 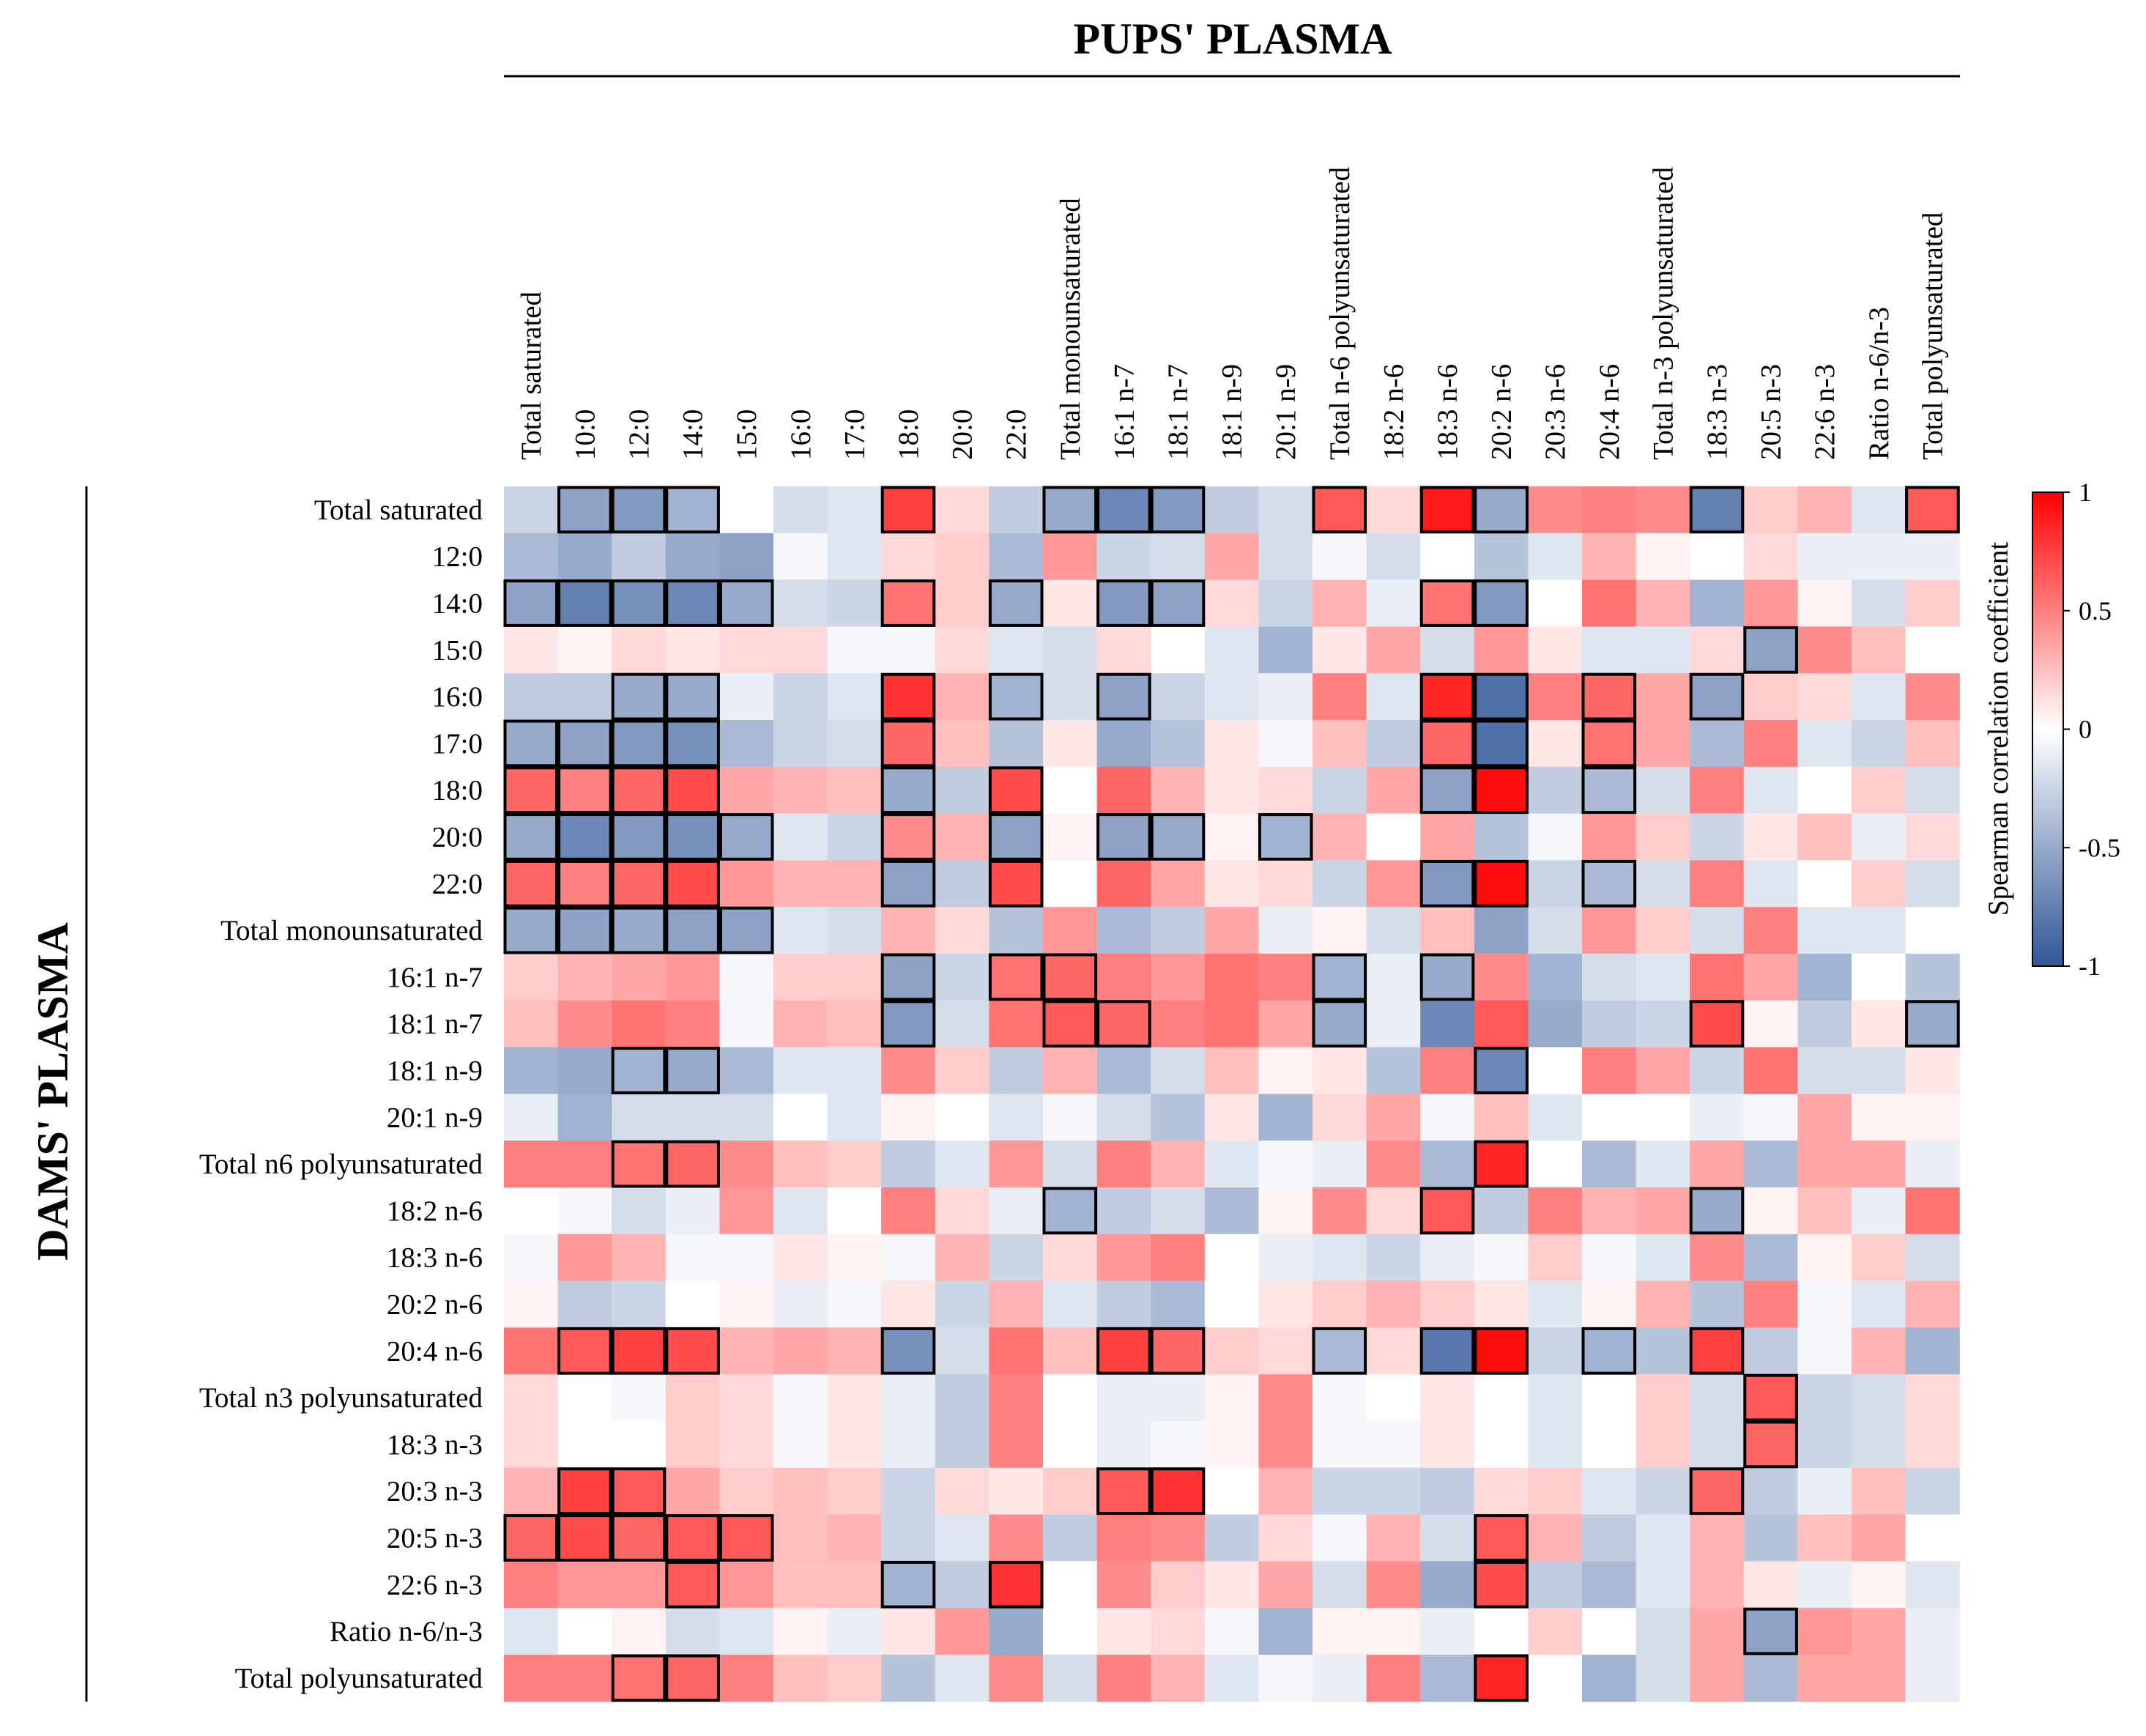 I want to click on column-axis-title: PUPS' PLASMA, so click(x=1233, y=39).